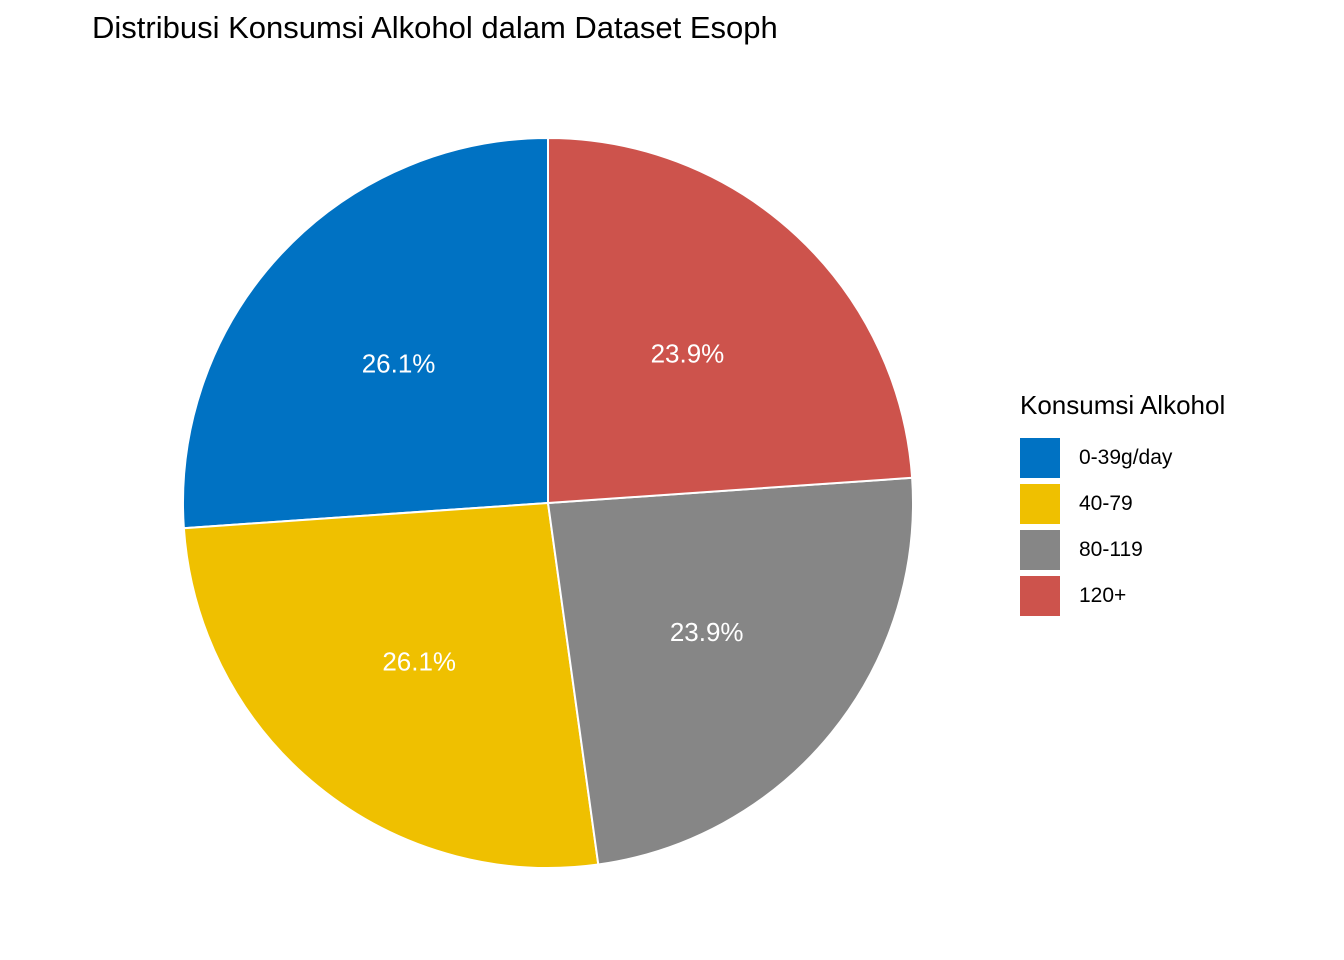 The width and height of the screenshot is (1344, 960). Describe the element at coordinates (399, 364) in the screenshot. I see `pie-slice-label-0: 26.1%` at that location.